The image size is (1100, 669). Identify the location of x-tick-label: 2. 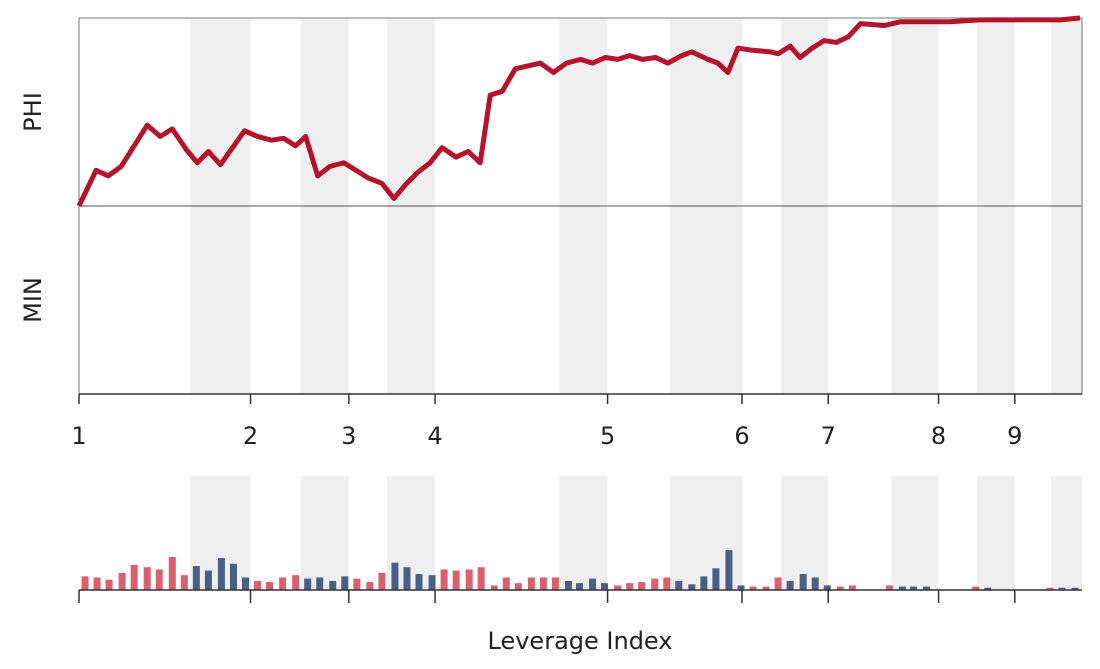
(250, 436).